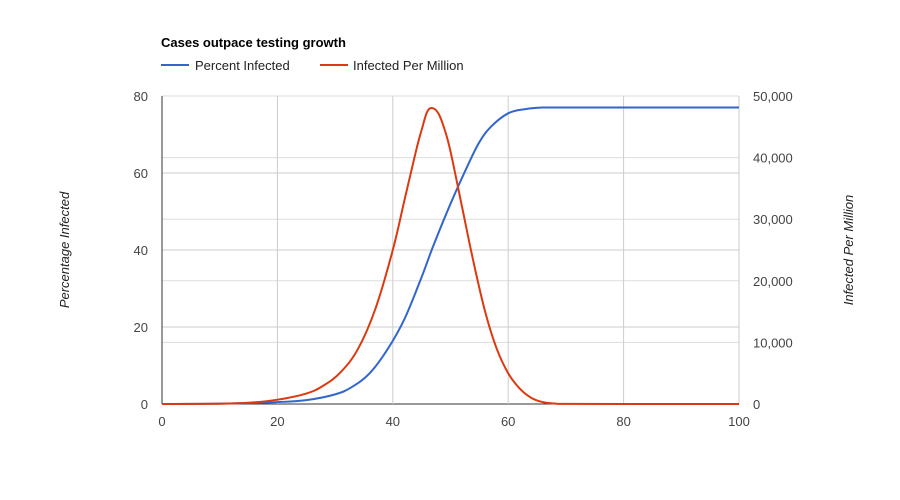 The image size is (900, 500). Describe the element at coordinates (408, 65) in the screenshot. I see `legend-label-infected-per-million: Infected Per Million` at that location.